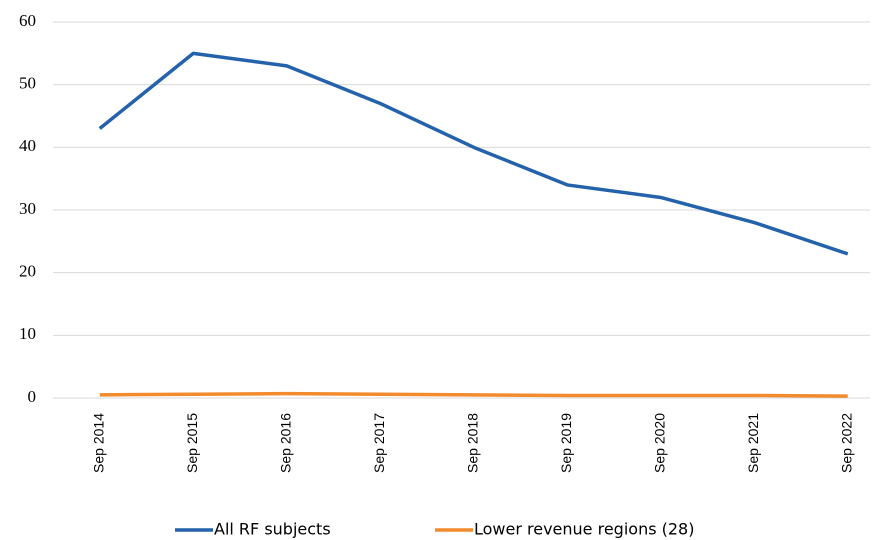 The width and height of the screenshot is (885, 540). What do you see at coordinates (846, 443) in the screenshot?
I see `x-tick-label: Sep 2022` at bounding box center [846, 443].